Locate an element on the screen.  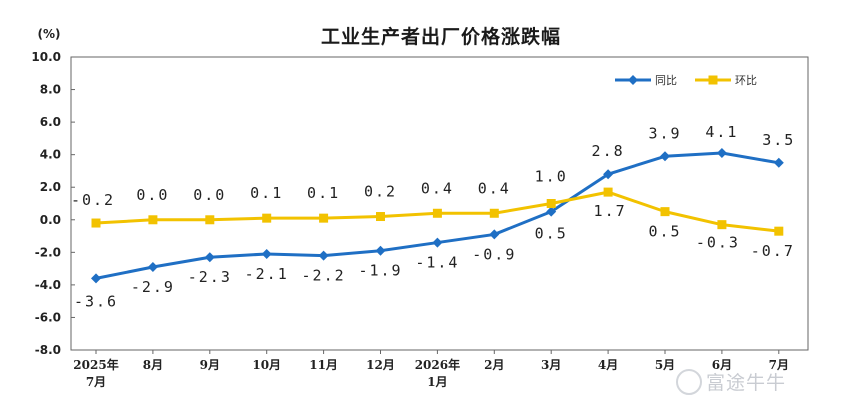
data-label-mom: 0.5 is located at coordinates (664, 232).